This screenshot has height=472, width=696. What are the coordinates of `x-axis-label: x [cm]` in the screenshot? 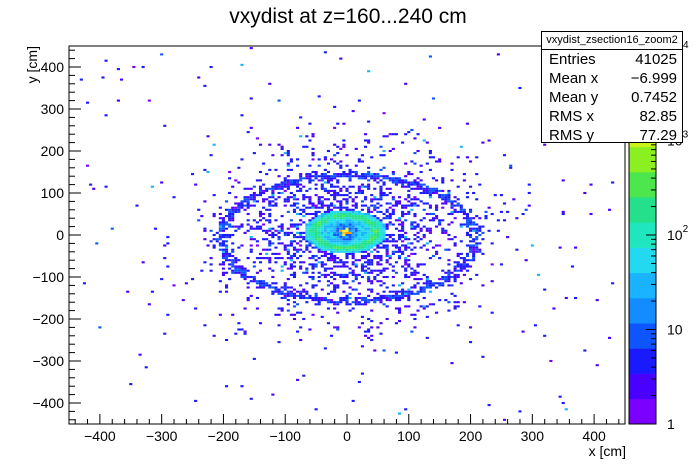 It's located at (607, 451).